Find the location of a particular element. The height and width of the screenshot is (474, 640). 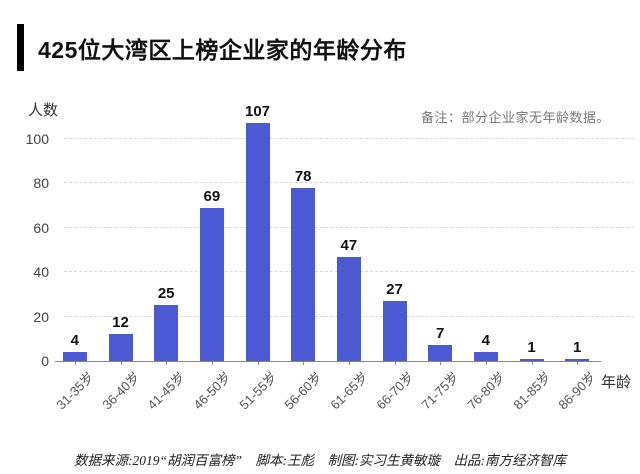

gridline-y100 is located at coordinates (349, 138).